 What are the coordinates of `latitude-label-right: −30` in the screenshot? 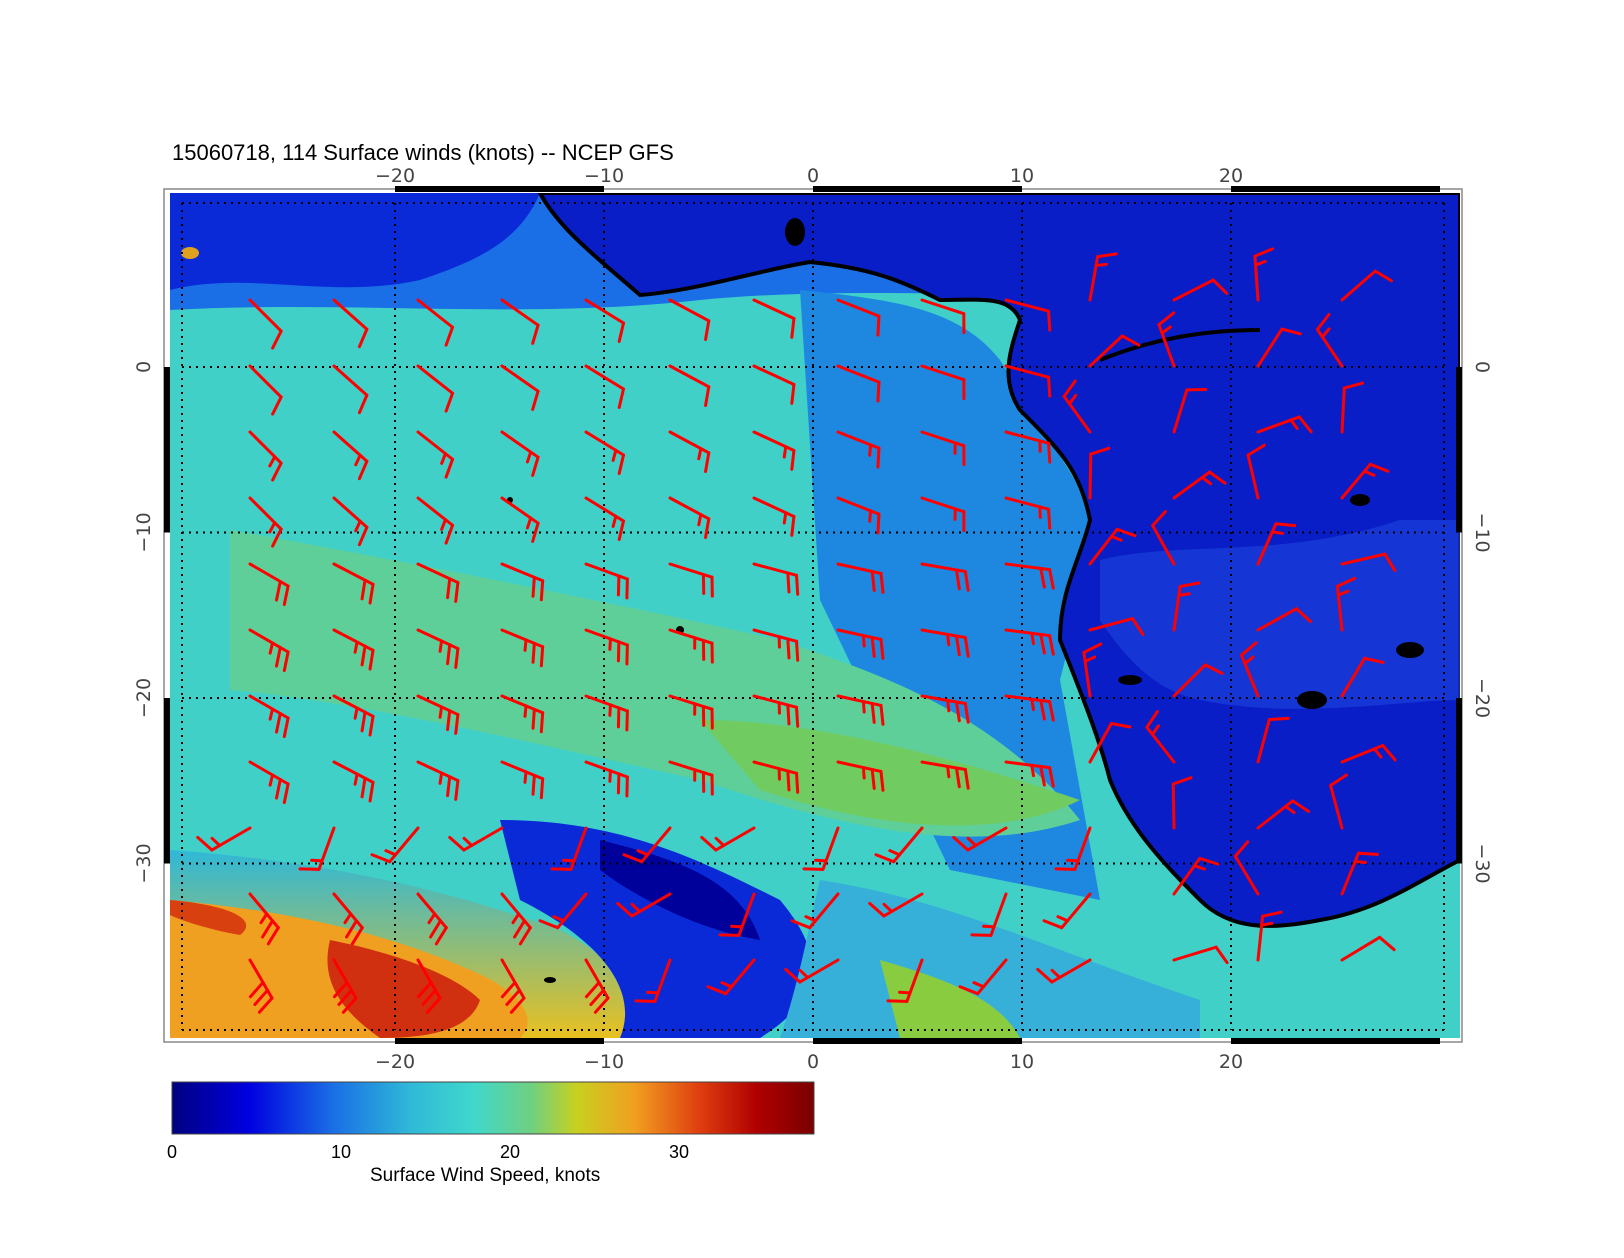 It's located at (1482, 863).